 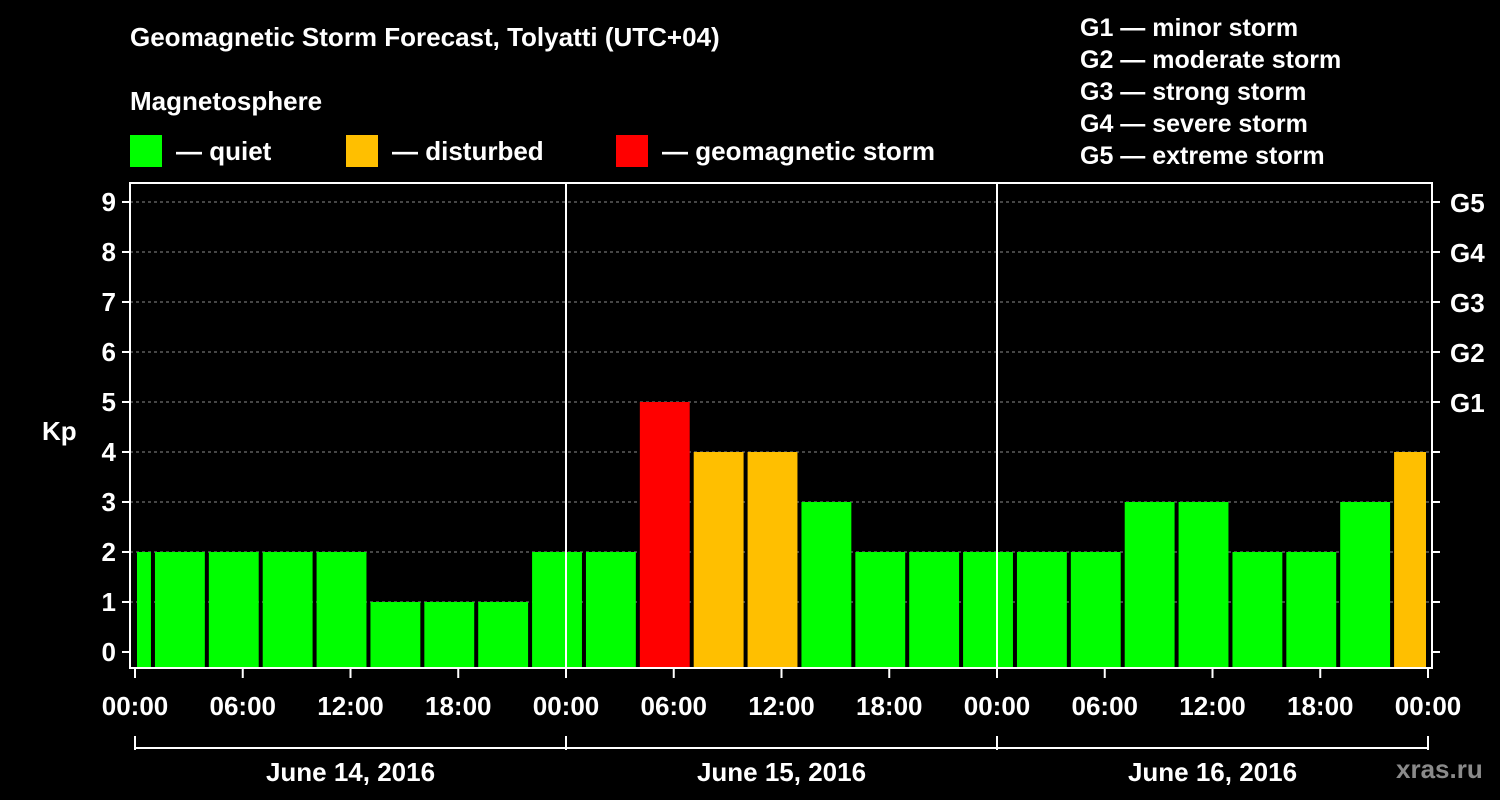 What do you see at coordinates (109, 552) in the screenshot?
I see `y-tick-label-2: 2` at bounding box center [109, 552].